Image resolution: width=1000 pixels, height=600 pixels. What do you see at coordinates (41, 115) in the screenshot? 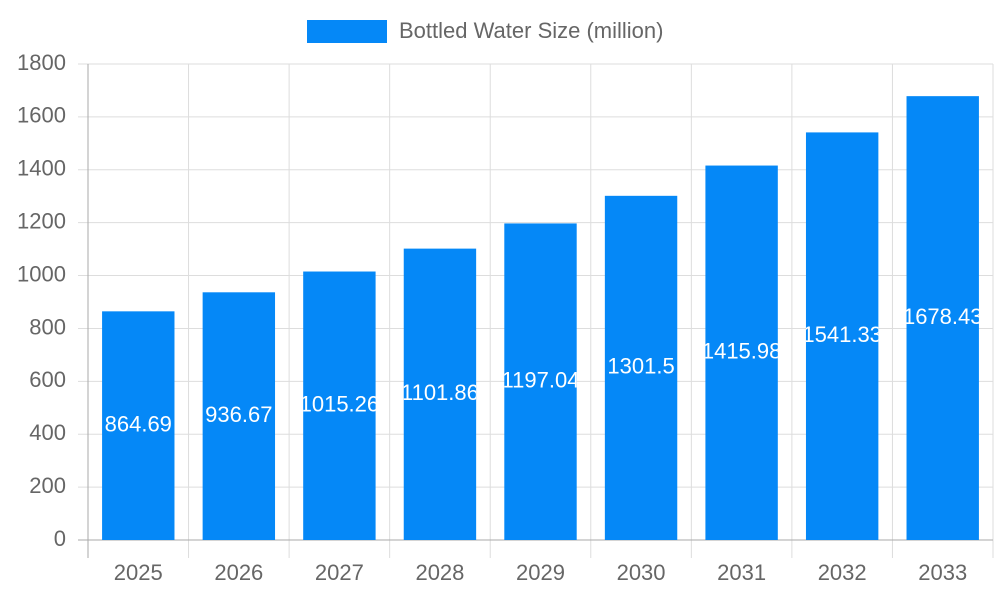
I see `y-tick-label: 1600` at bounding box center [41, 115].